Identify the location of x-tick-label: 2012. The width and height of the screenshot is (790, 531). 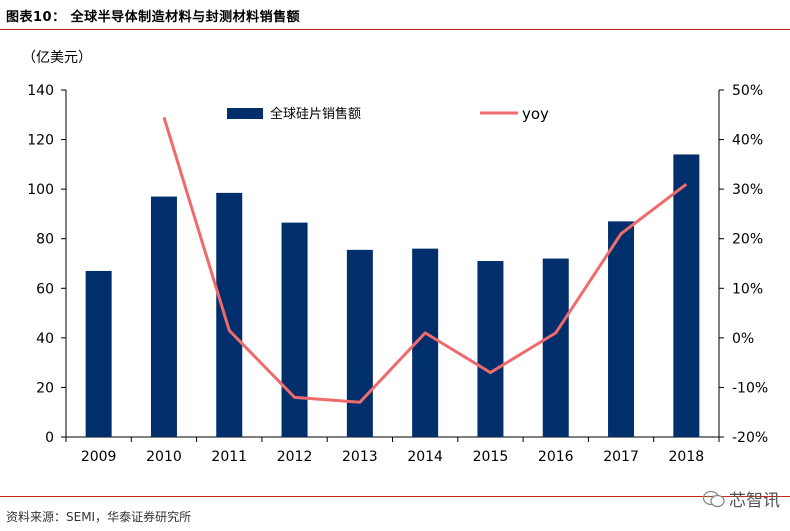
(295, 457).